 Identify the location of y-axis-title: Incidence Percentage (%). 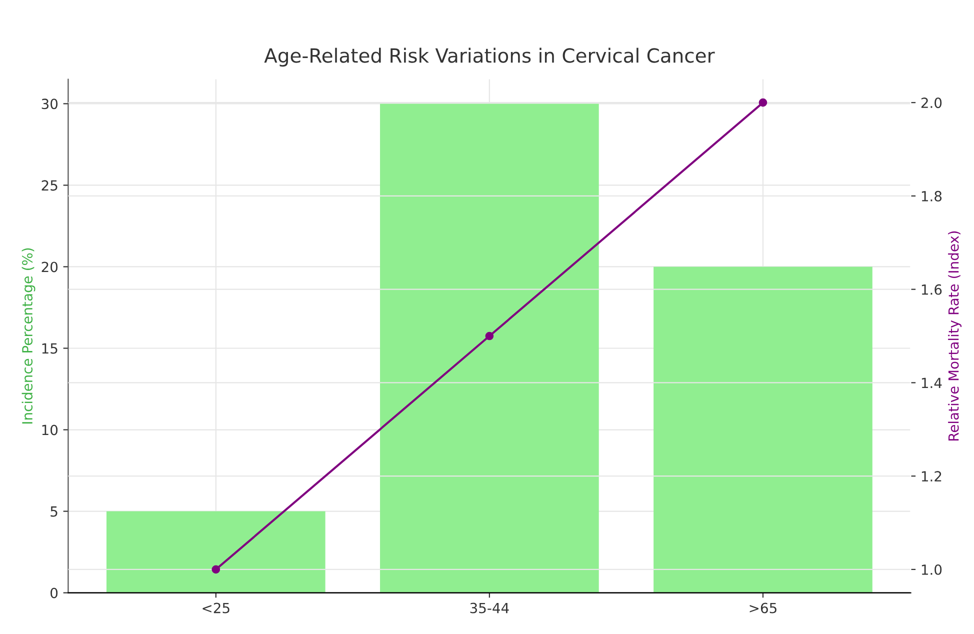
(29, 336).